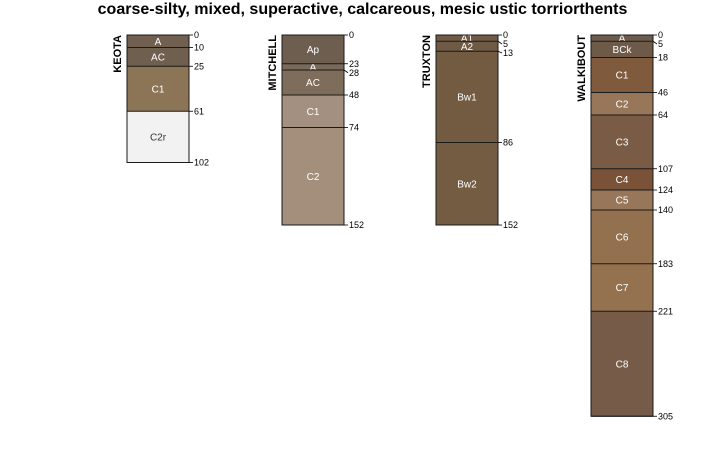  I want to click on depth-label: 140, so click(665, 210).